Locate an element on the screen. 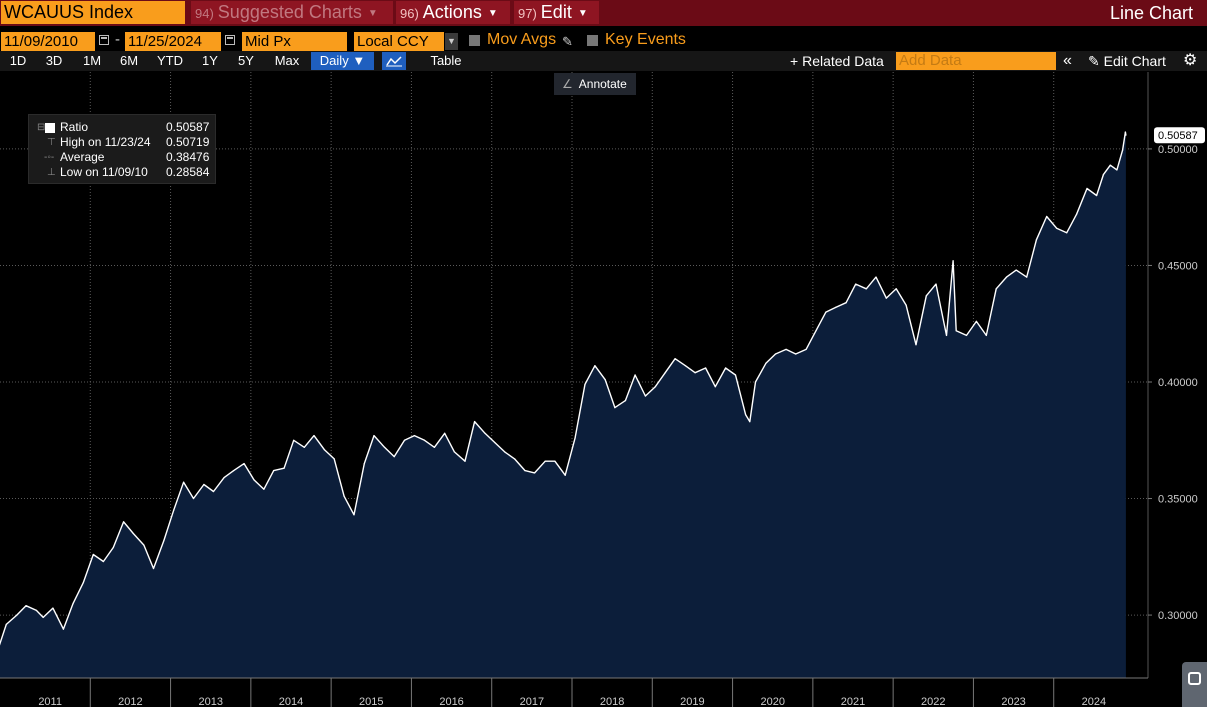  edit-chart-button: ✎ Edit Chart is located at coordinates (1127, 61).